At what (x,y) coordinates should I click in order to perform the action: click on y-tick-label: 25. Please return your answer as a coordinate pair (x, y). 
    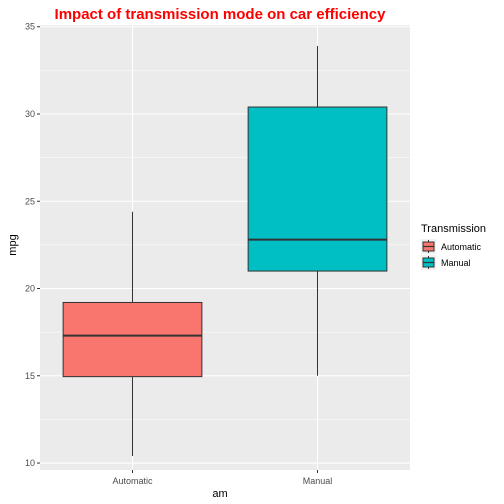
    Looking at the image, I should click on (30, 201).